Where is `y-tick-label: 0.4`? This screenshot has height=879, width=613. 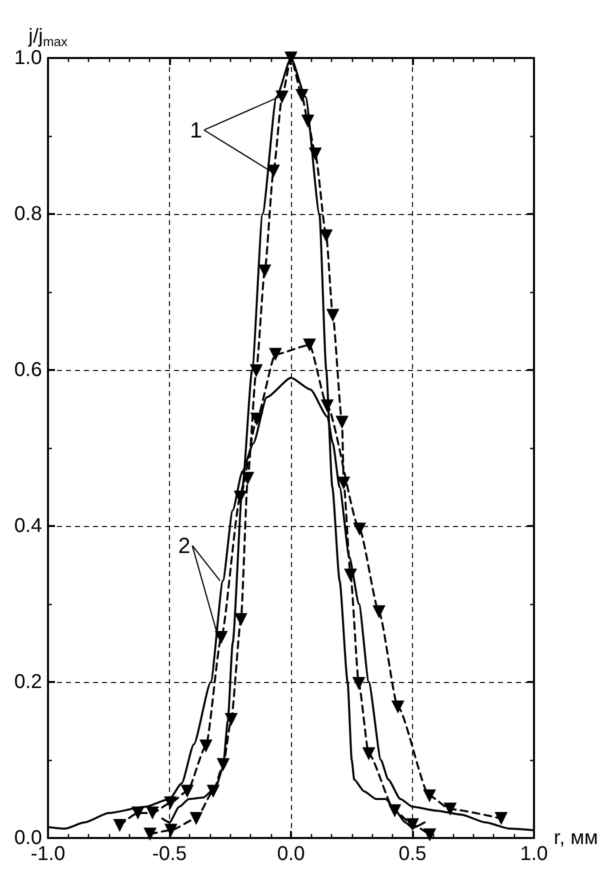
y-tick-label: 0.4 is located at coordinates (28, 526).